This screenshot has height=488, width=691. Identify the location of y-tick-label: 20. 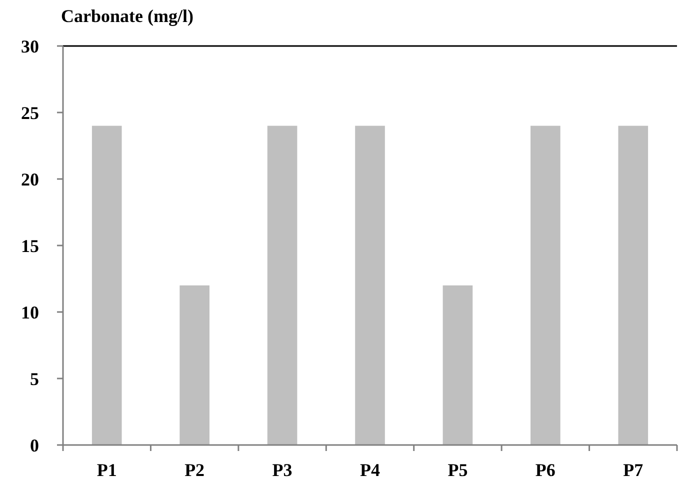
(30, 179).